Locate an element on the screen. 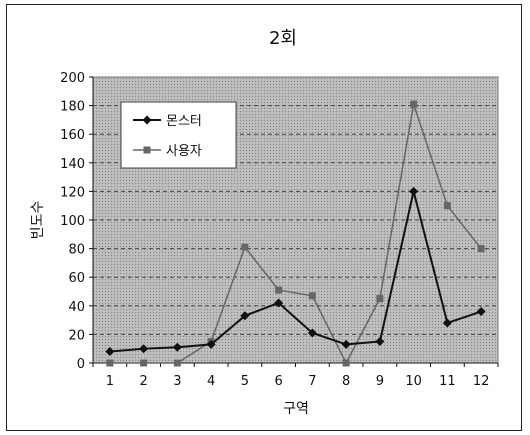 This screenshot has width=530, height=435. x-tick-label: 1 is located at coordinates (110, 381).